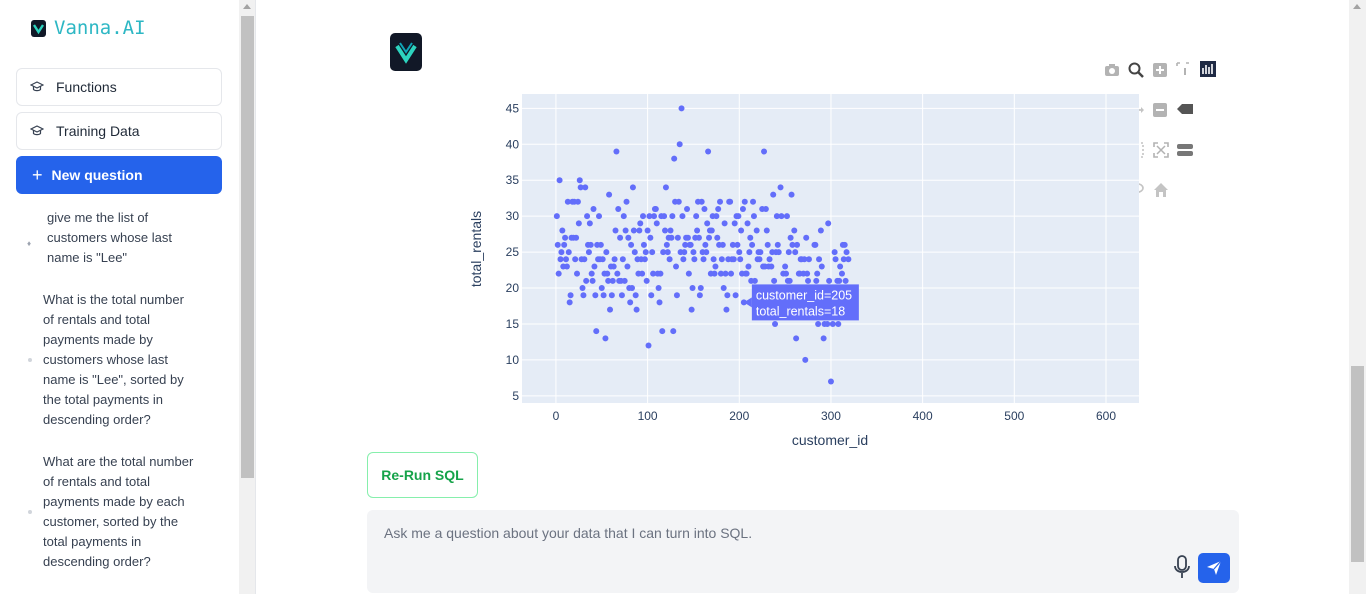 This screenshot has width=1366, height=594. I want to click on new-question-button: + New question, so click(119, 175).